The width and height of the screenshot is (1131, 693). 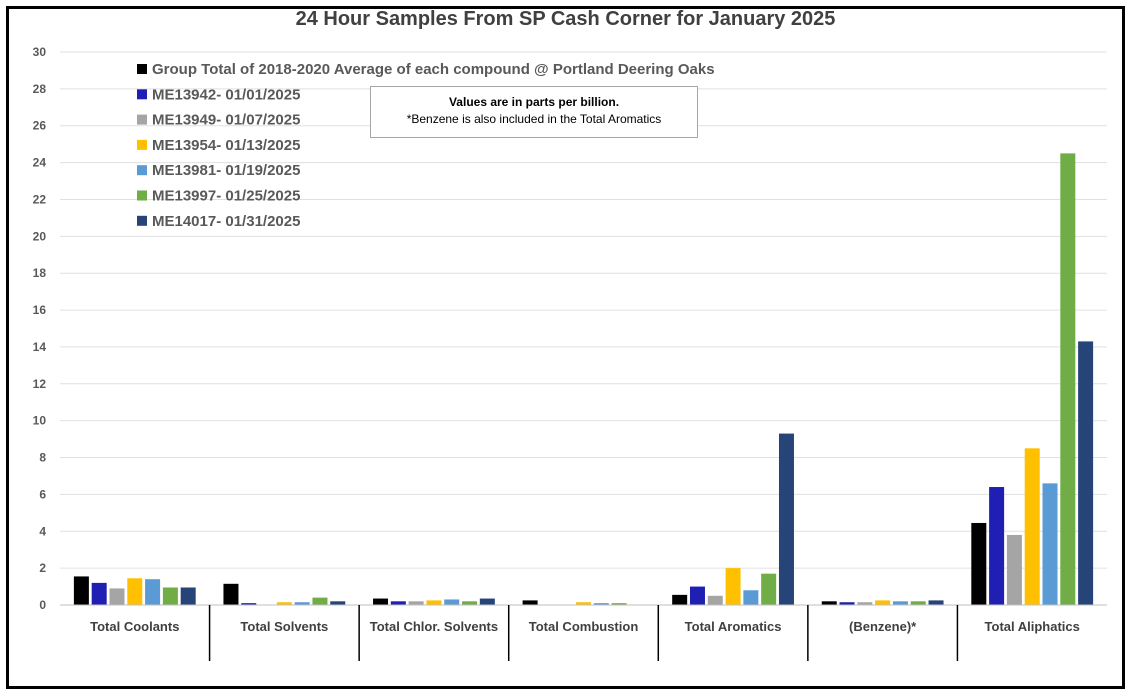 What do you see at coordinates (42, 458) in the screenshot?
I see `y-tick-label: 8` at bounding box center [42, 458].